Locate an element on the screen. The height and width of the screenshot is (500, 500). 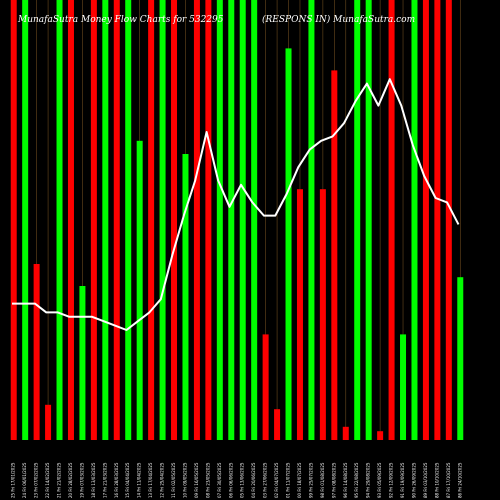
x-tick-label: 22 Fri 14/02/2025 is located at coordinates (47, 480).